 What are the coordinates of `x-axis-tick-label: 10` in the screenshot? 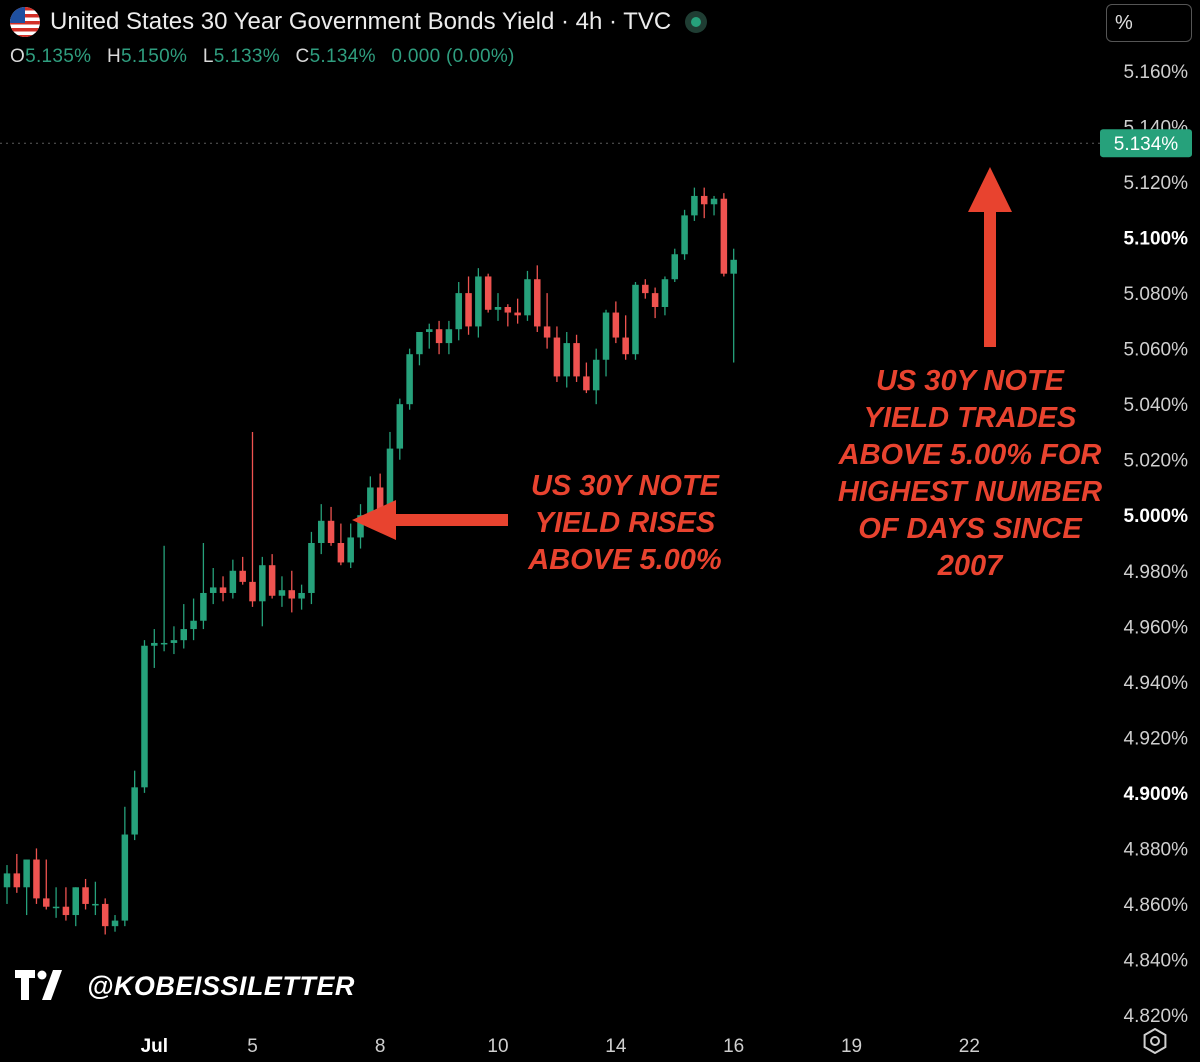 It's located at (497, 1046).